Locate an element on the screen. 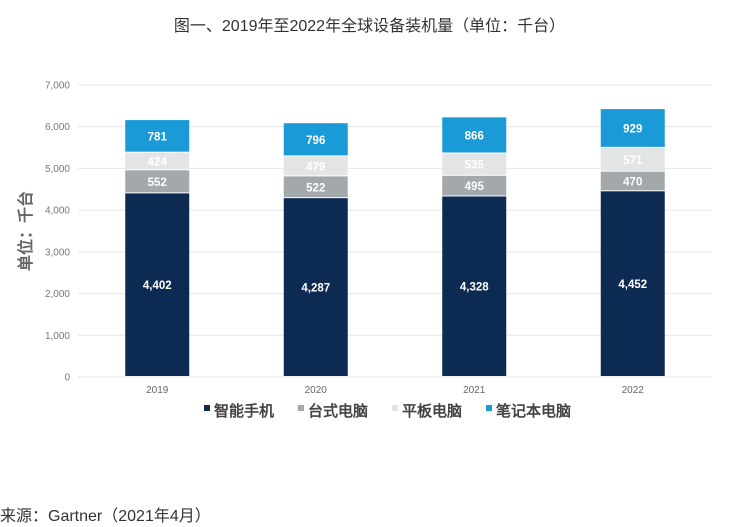  legend-label: 笔记本电脑 is located at coordinates (533, 411).